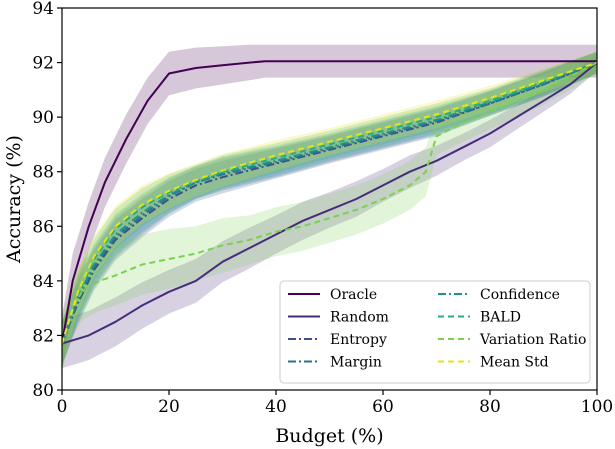 The height and width of the screenshot is (449, 615). I want to click on entropy-legend-label: Entropy, so click(358, 340).